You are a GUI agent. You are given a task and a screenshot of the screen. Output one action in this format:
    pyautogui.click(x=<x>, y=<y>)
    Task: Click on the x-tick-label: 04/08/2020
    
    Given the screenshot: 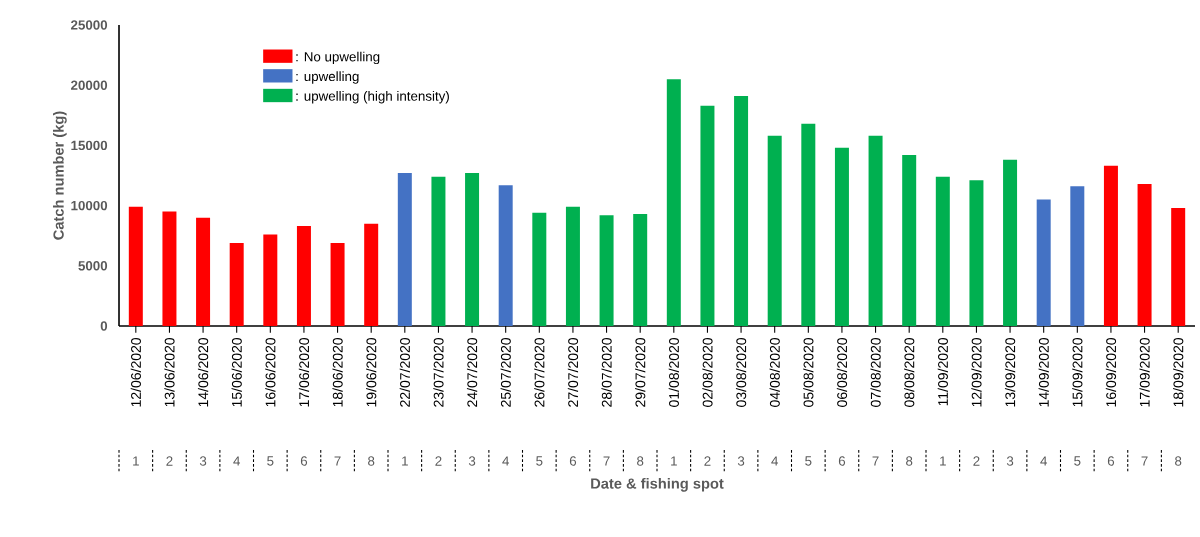 What is the action you would take?
    pyautogui.click(x=774, y=372)
    